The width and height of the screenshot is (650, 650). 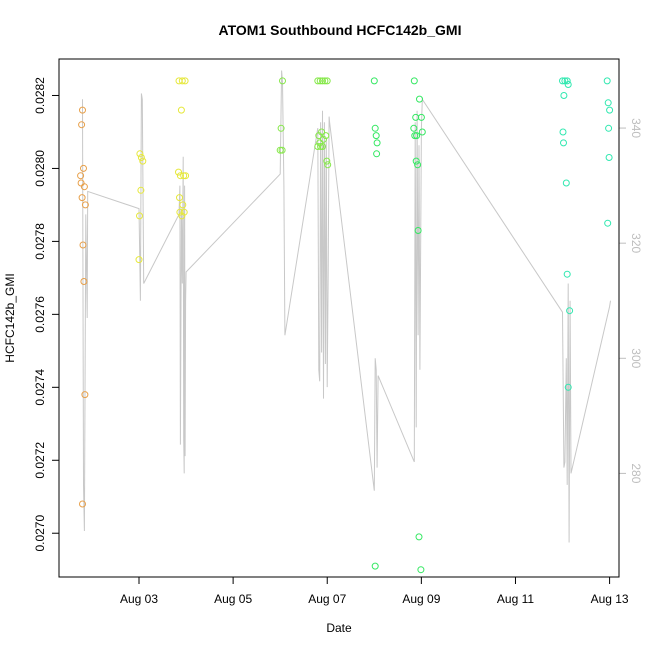 I want to click on y-tick-label: 0.0280, so click(x=40, y=168).